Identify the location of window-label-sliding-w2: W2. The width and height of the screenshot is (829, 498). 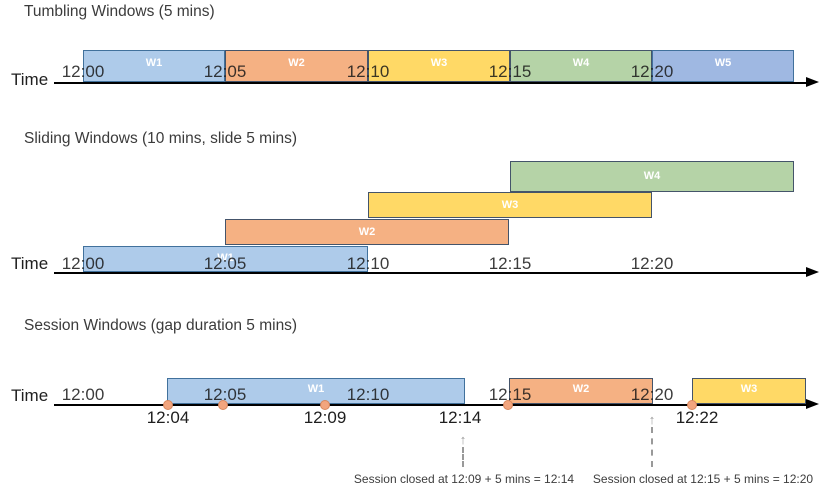
(367, 232).